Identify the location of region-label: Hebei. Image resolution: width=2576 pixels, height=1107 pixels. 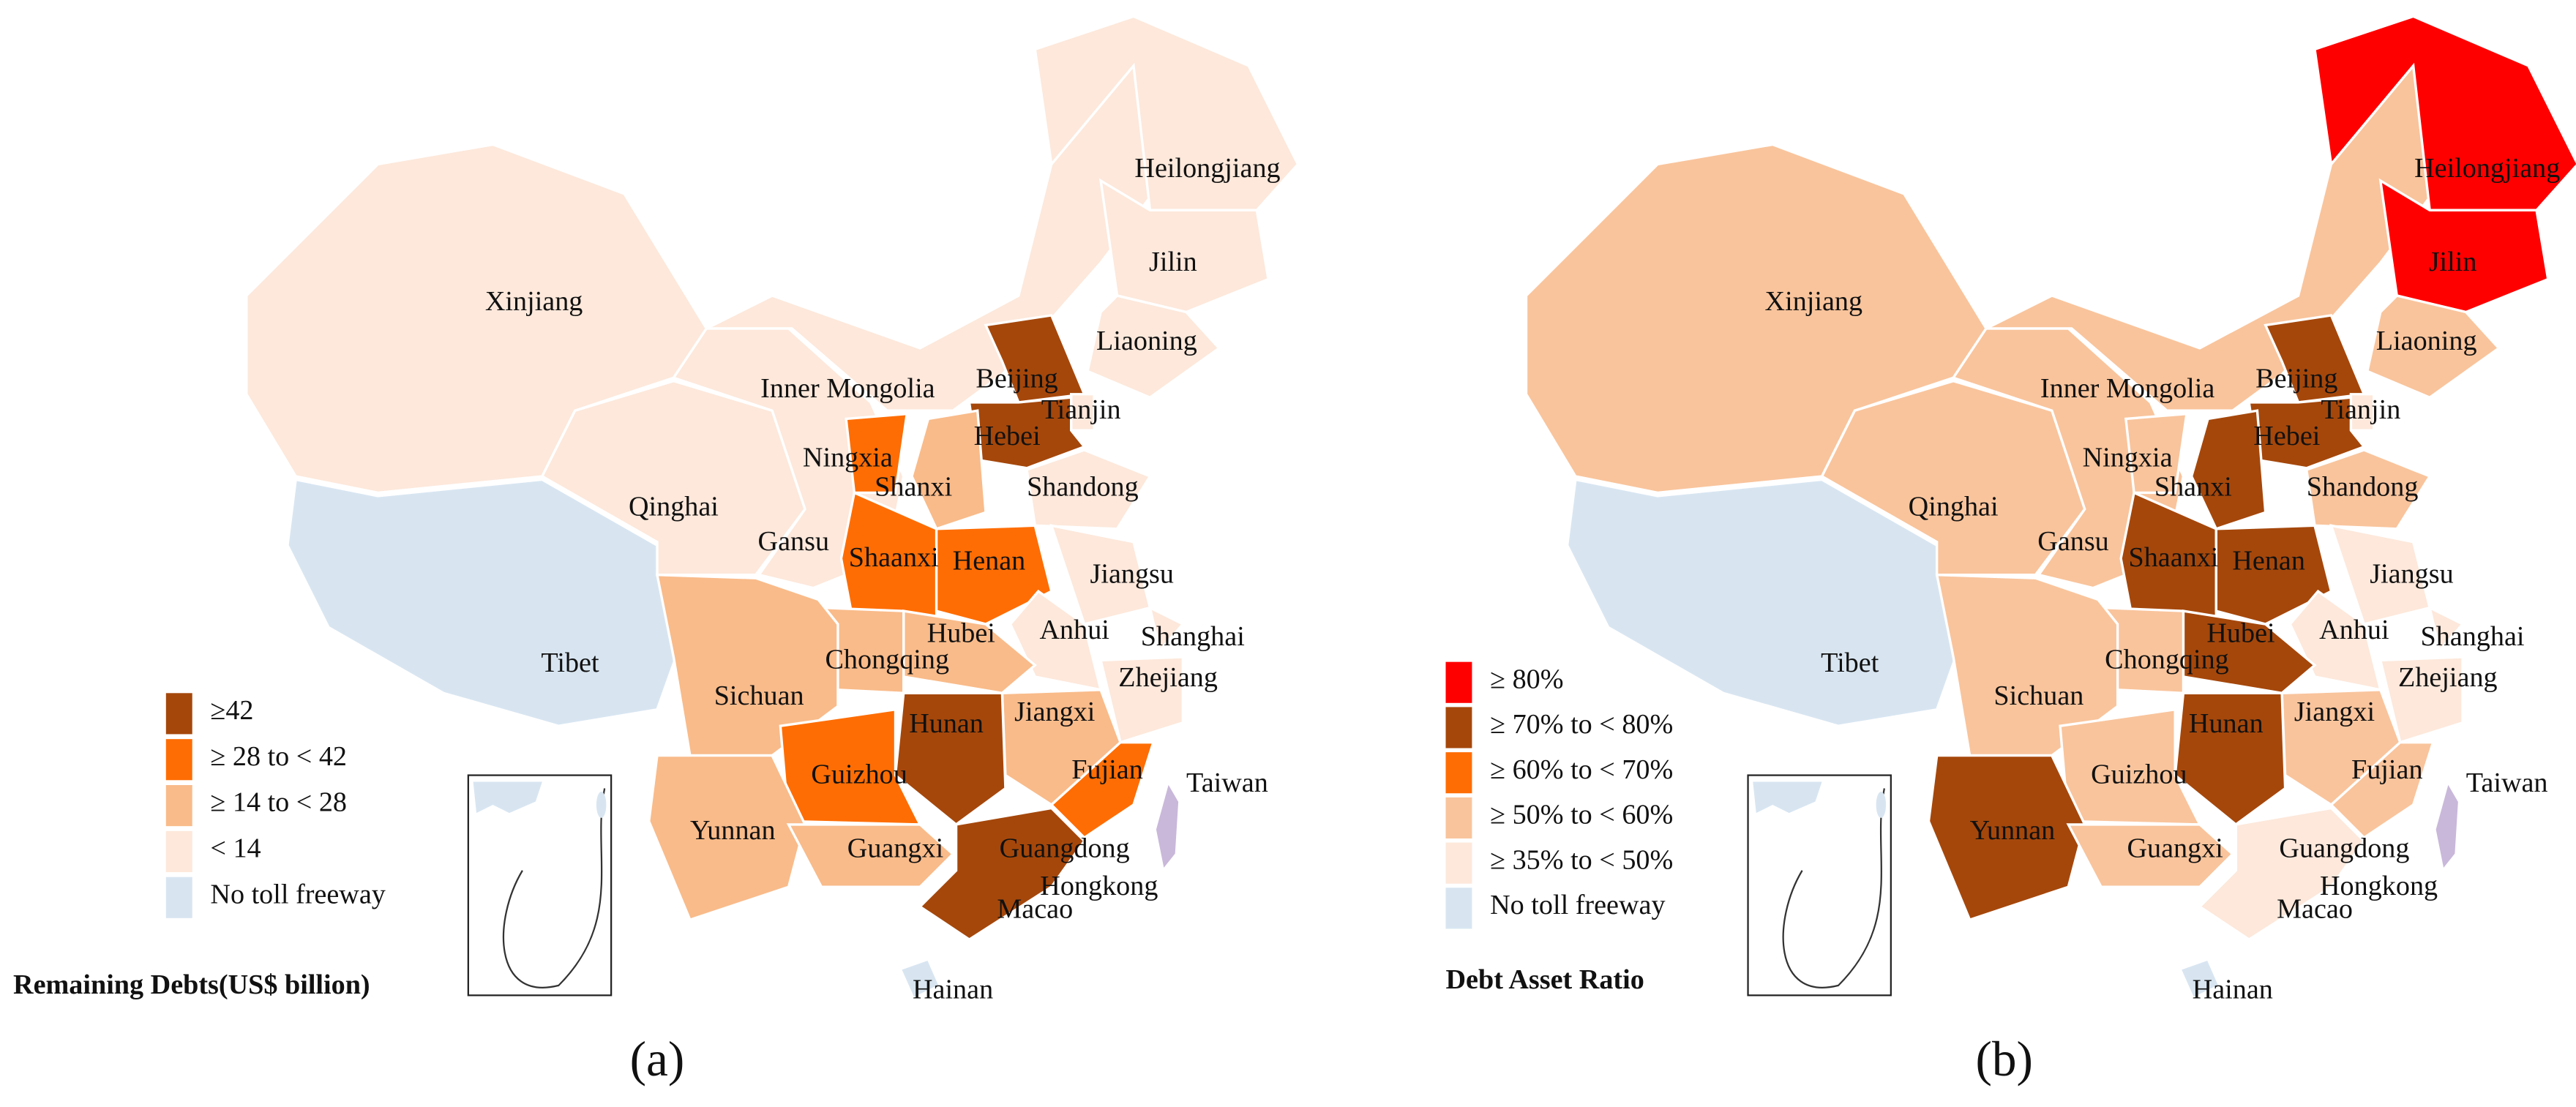
(1007, 436).